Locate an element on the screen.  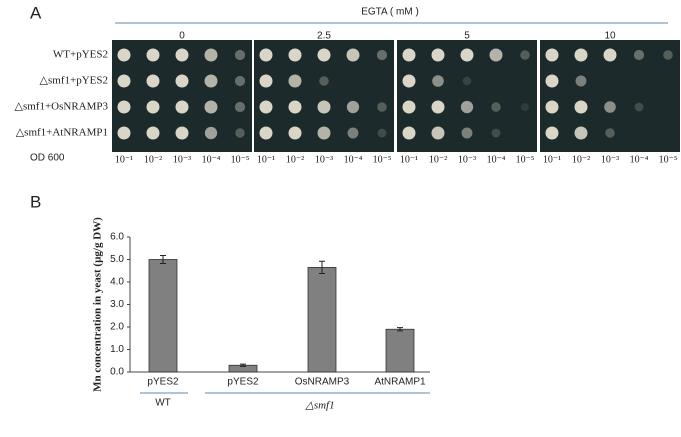
y-tick-label: 0.0 is located at coordinates (117, 372).